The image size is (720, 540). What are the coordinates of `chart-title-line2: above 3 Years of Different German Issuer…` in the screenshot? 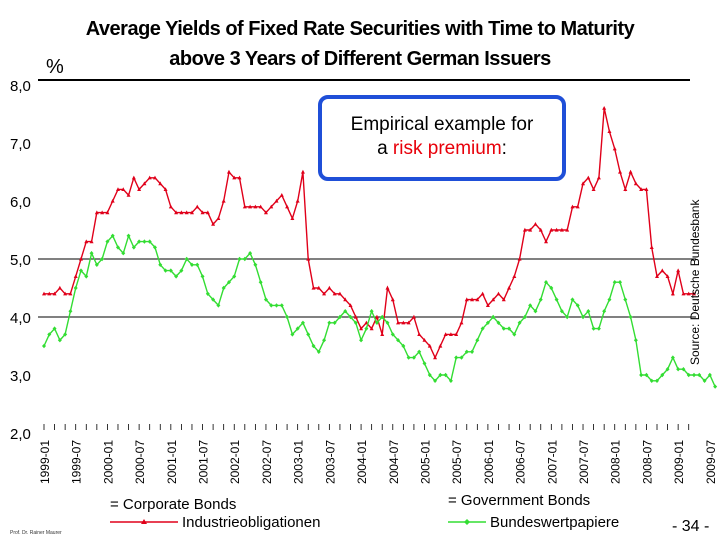 It's located at (360, 59).